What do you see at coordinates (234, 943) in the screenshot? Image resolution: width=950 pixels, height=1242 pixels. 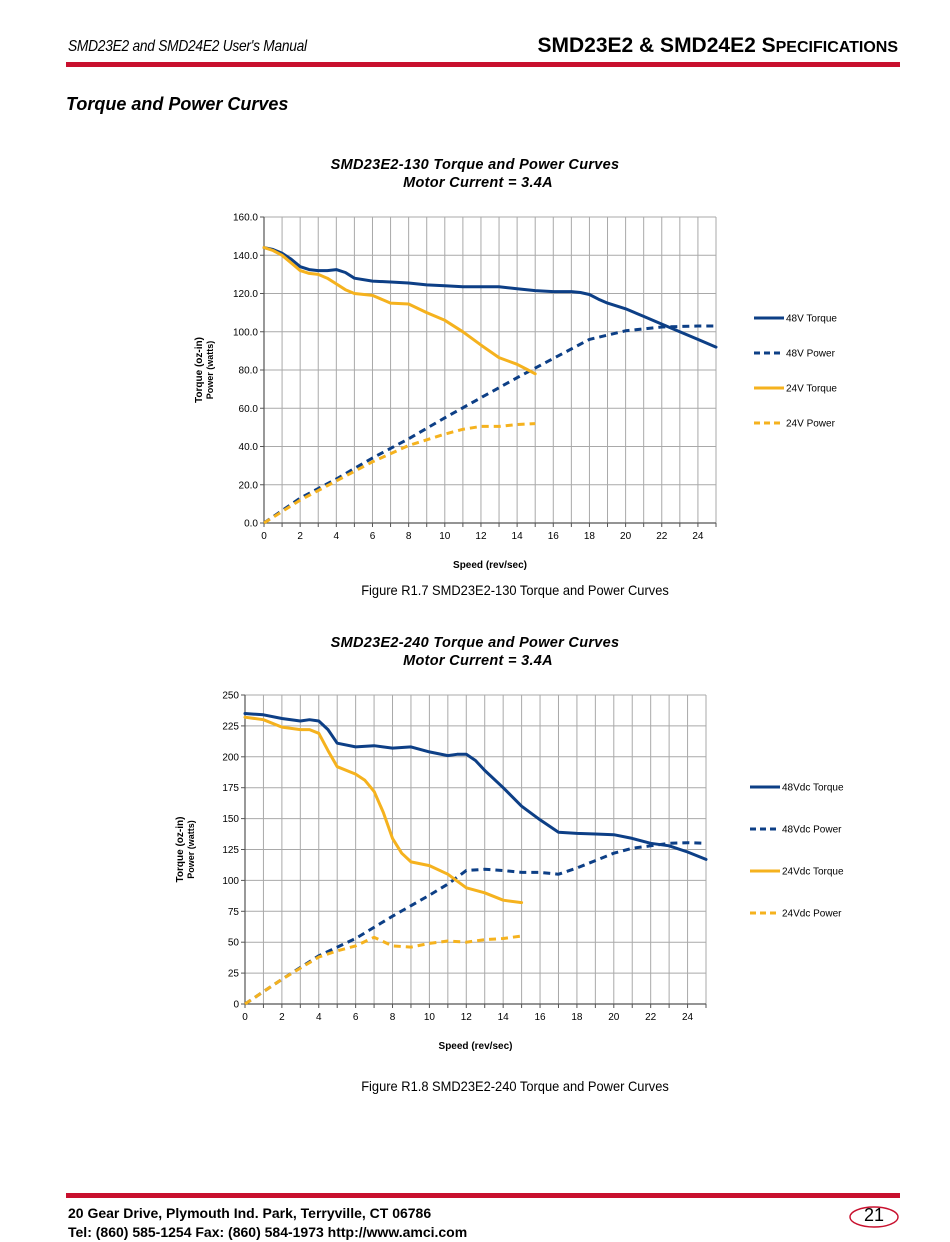 I see `y-tick-label: 50` at bounding box center [234, 943].